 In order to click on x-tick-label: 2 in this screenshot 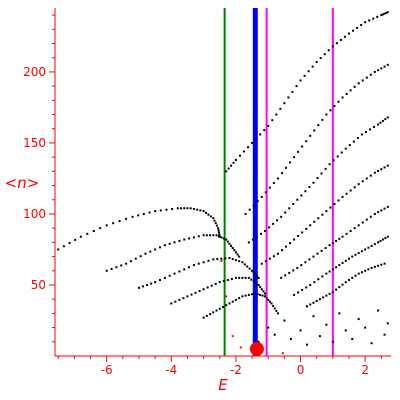, I will do `click(365, 370)`.